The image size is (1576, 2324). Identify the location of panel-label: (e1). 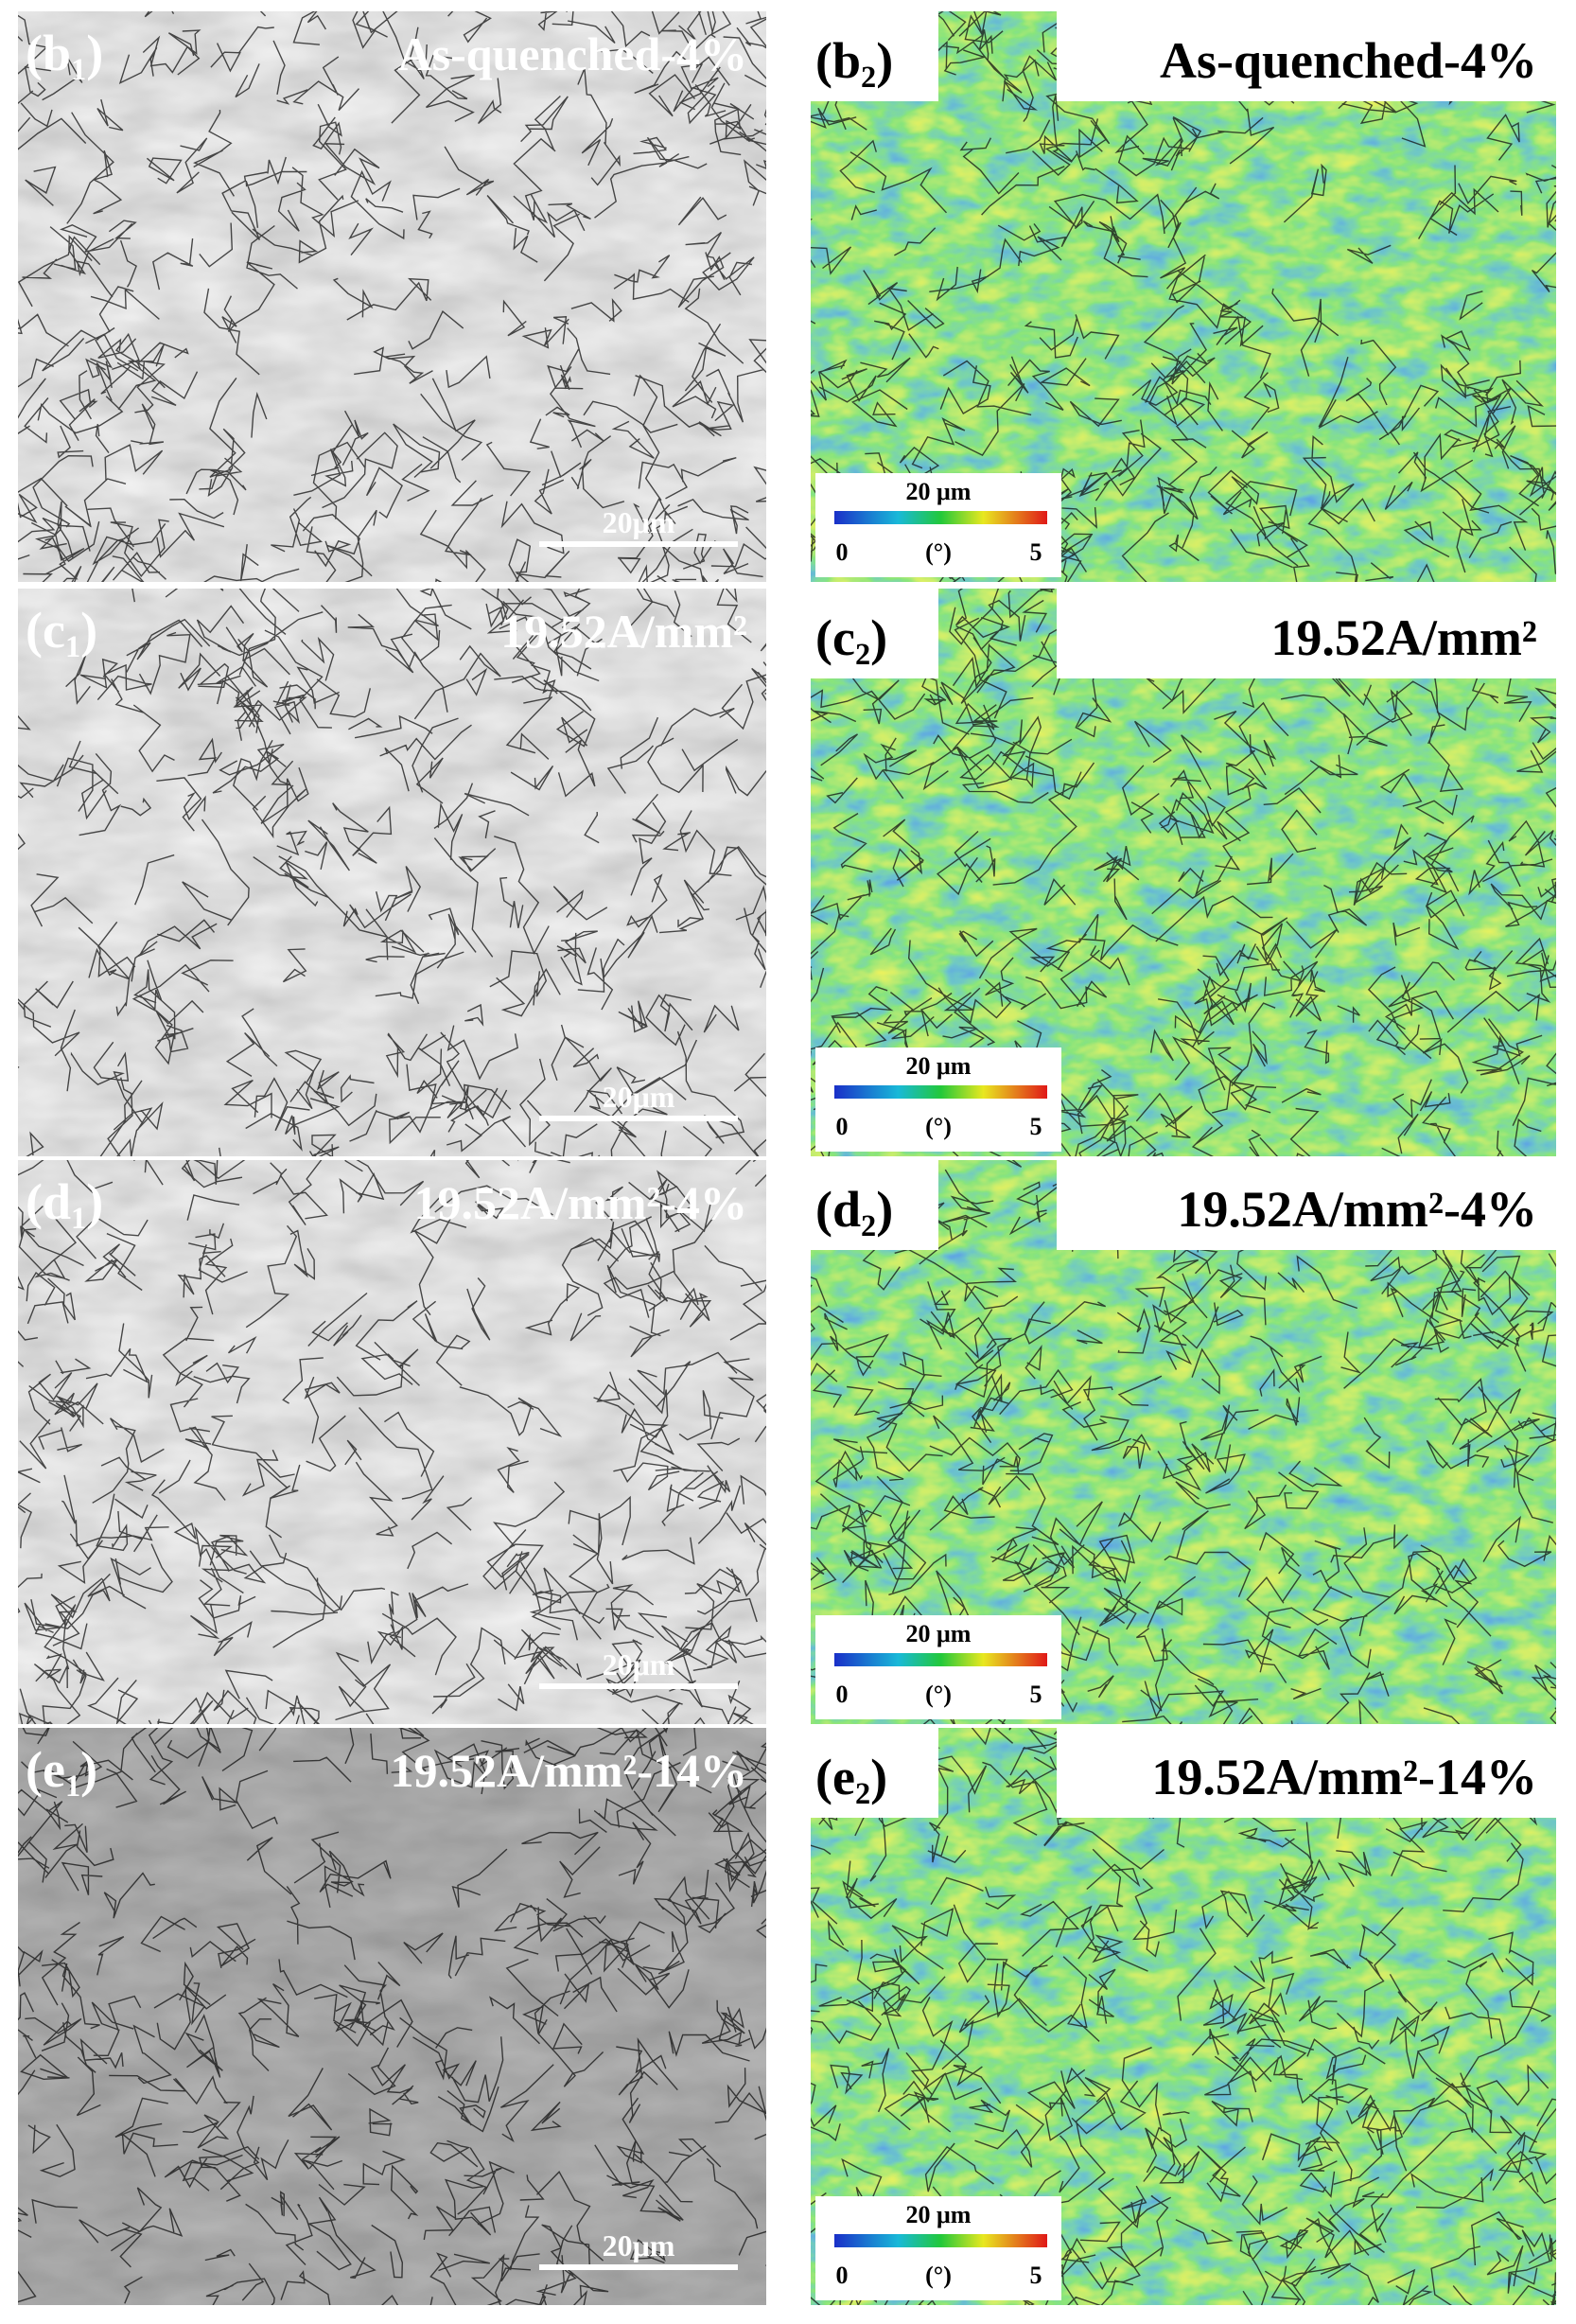
(61, 1772).